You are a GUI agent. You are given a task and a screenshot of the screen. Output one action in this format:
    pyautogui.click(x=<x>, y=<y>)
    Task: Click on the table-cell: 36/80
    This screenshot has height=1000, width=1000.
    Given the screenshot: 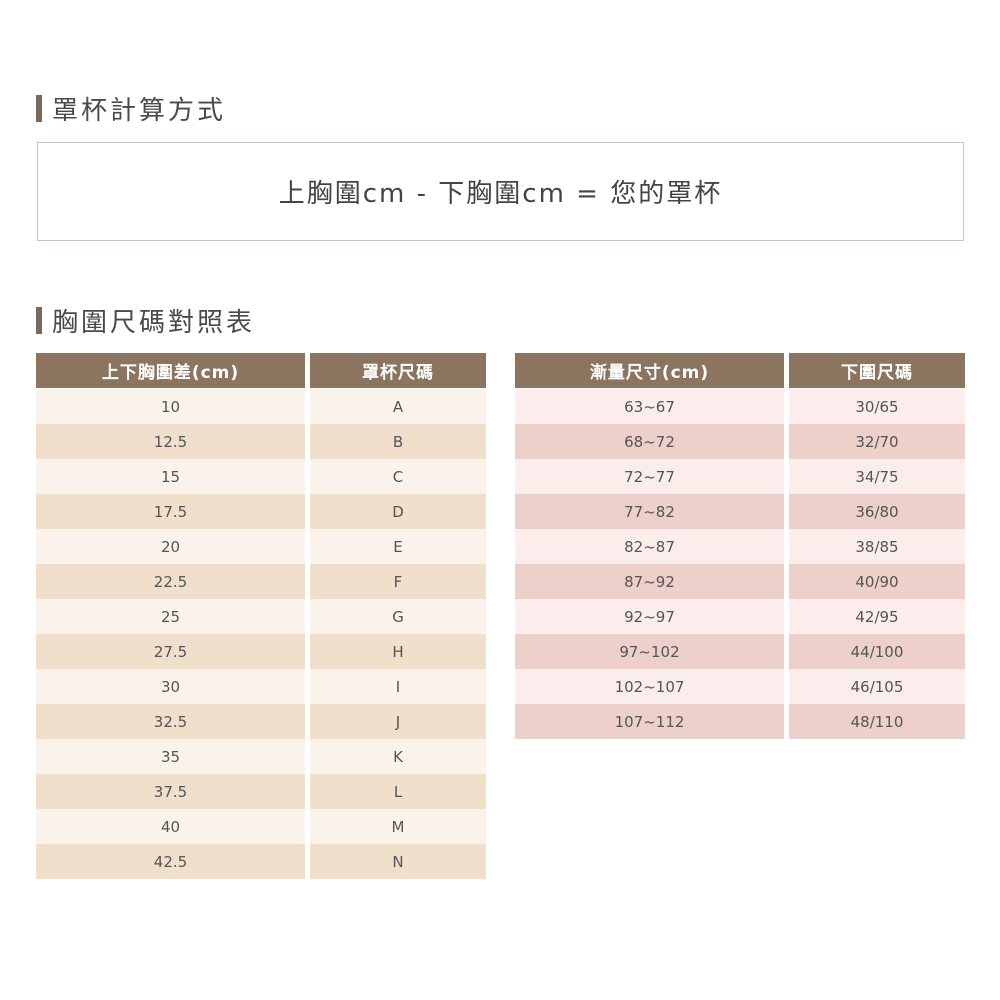 What is the action you would take?
    pyautogui.click(x=877, y=511)
    